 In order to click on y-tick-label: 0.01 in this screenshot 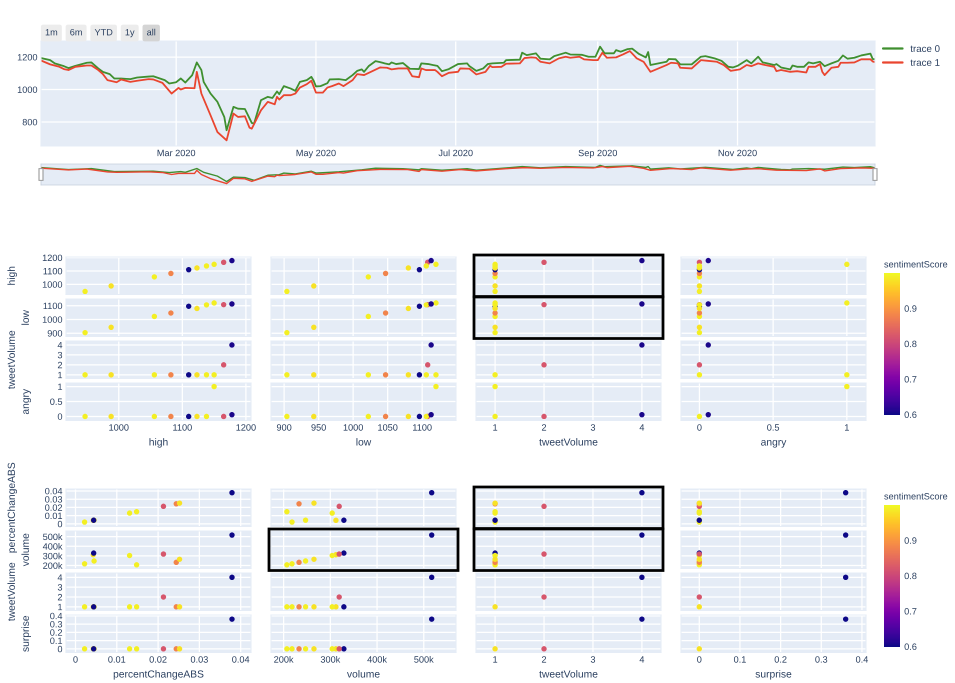, I will do `click(53, 516)`.